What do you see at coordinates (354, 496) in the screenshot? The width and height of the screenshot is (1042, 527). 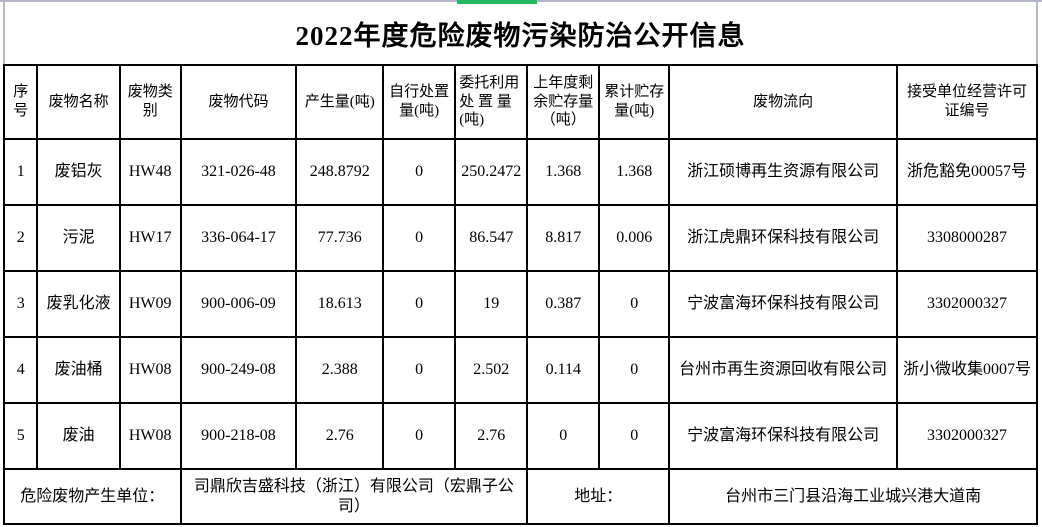 I see `producer-value: 司鼎欣吉盛科技（浙江）有限公司（宏鼎子公司）` at bounding box center [354, 496].